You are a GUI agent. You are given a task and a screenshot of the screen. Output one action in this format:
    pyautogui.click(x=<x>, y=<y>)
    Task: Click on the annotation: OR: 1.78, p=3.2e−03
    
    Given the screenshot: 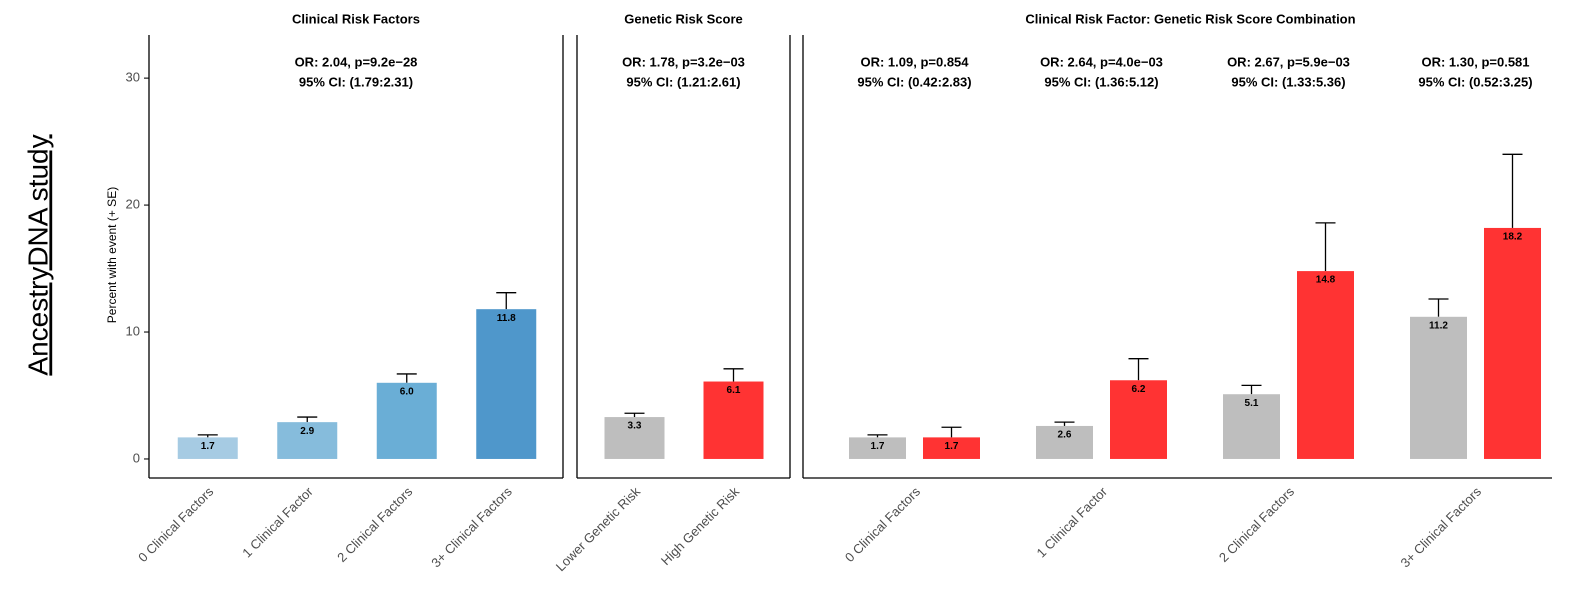 What is the action you would take?
    pyautogui.click(x=683, y=61)
    